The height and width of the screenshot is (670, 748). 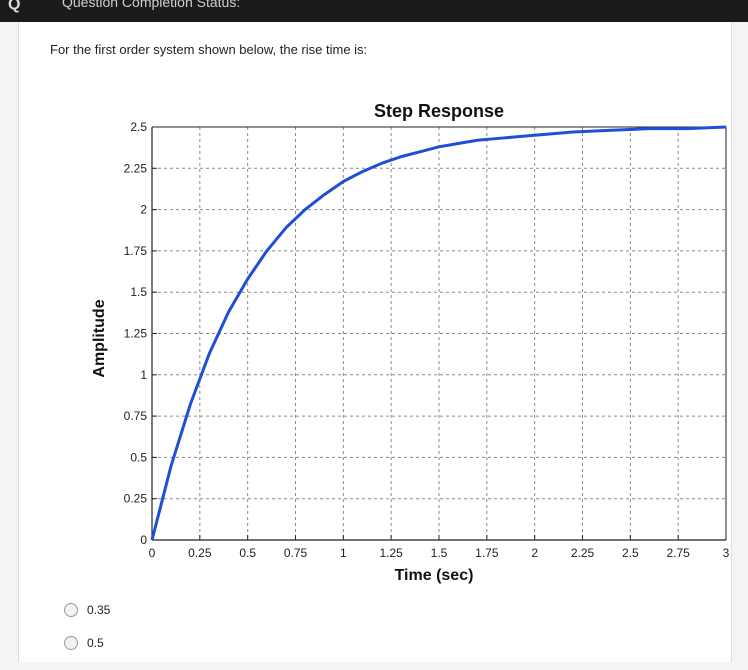 I want to click on x-tick-label: 0, so click(x=152, y=553).